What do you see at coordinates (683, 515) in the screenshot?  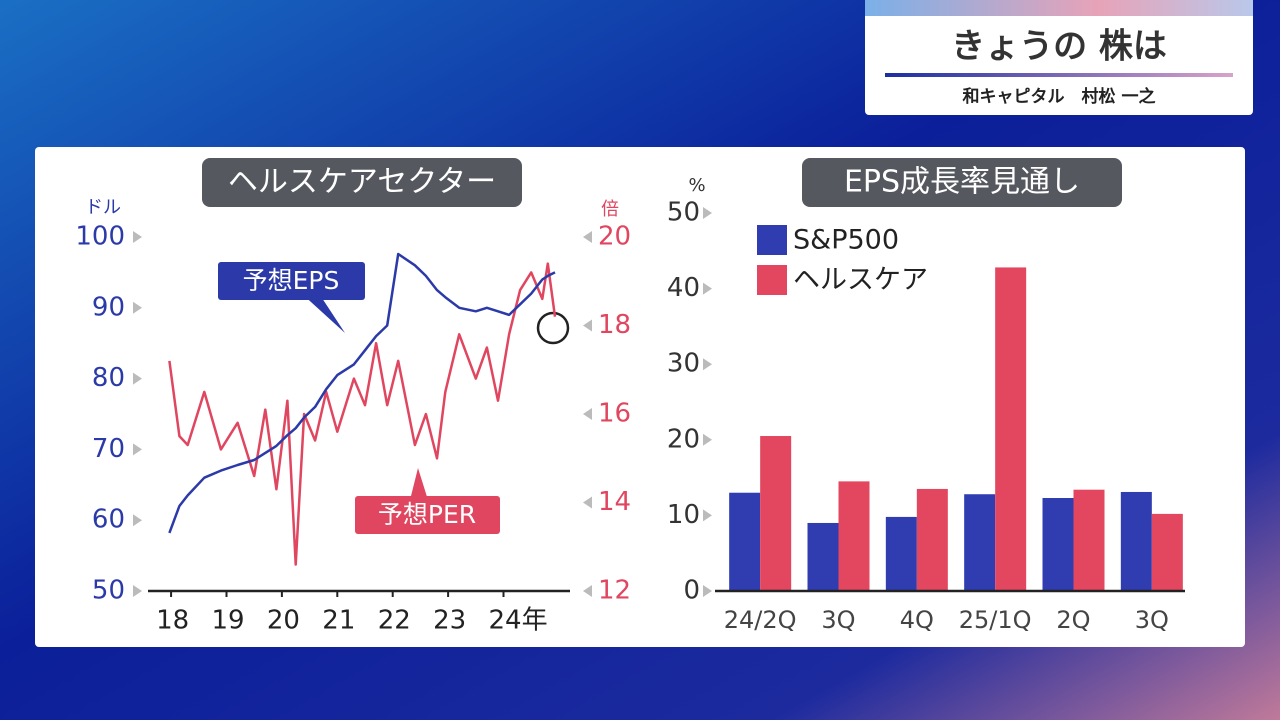 I see `y-tick-label: 10` at bounding box center [683, 515].